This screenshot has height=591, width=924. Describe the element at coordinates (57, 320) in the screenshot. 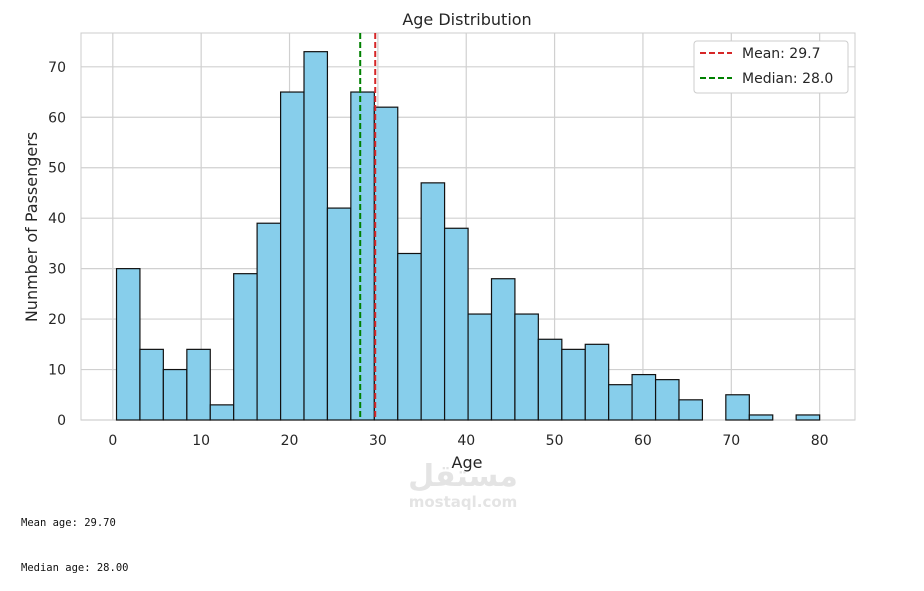

I see `y-tick-label: 20` at that location.